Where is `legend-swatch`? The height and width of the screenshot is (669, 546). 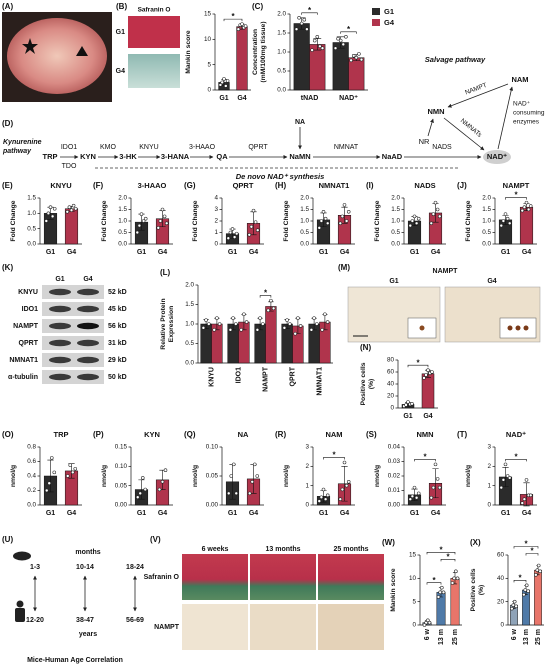
legend-swatch is located at coordinates (376, 22).